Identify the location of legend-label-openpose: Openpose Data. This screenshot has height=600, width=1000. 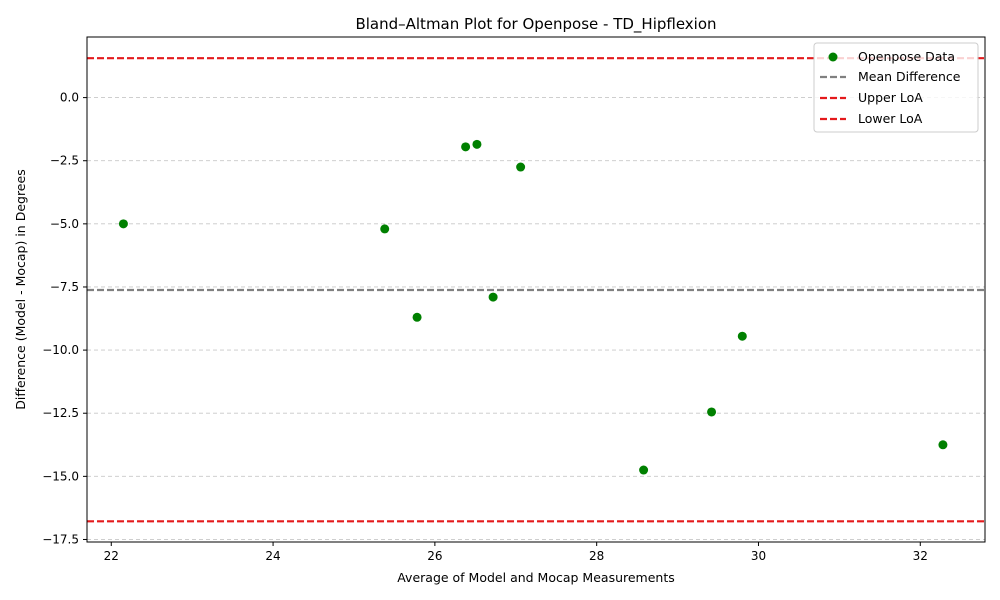
(906, 56).